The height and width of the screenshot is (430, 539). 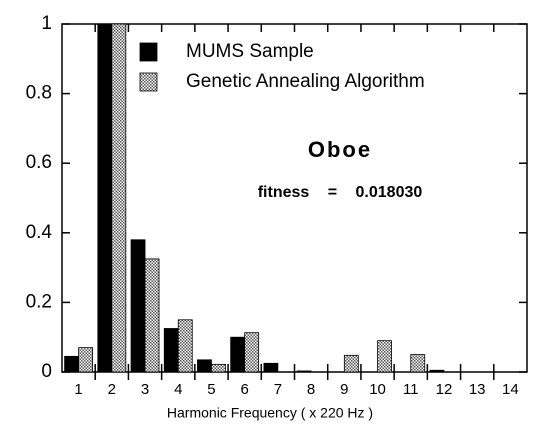 I want to click on x-tick-label: 13, so click(x=477, y=389).